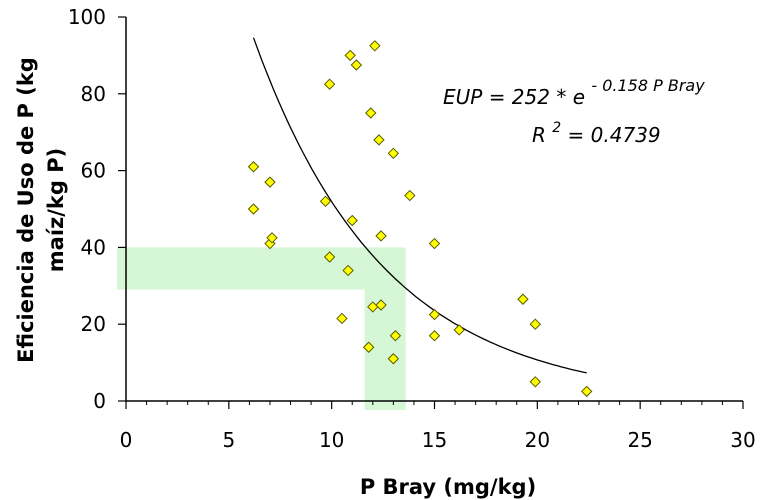 This screenshot has width=770, height=500. What do you see at coordinates (639, 440) in the screenshot?
I see `x-tick-label: 25` at bounding box center [639, 440].